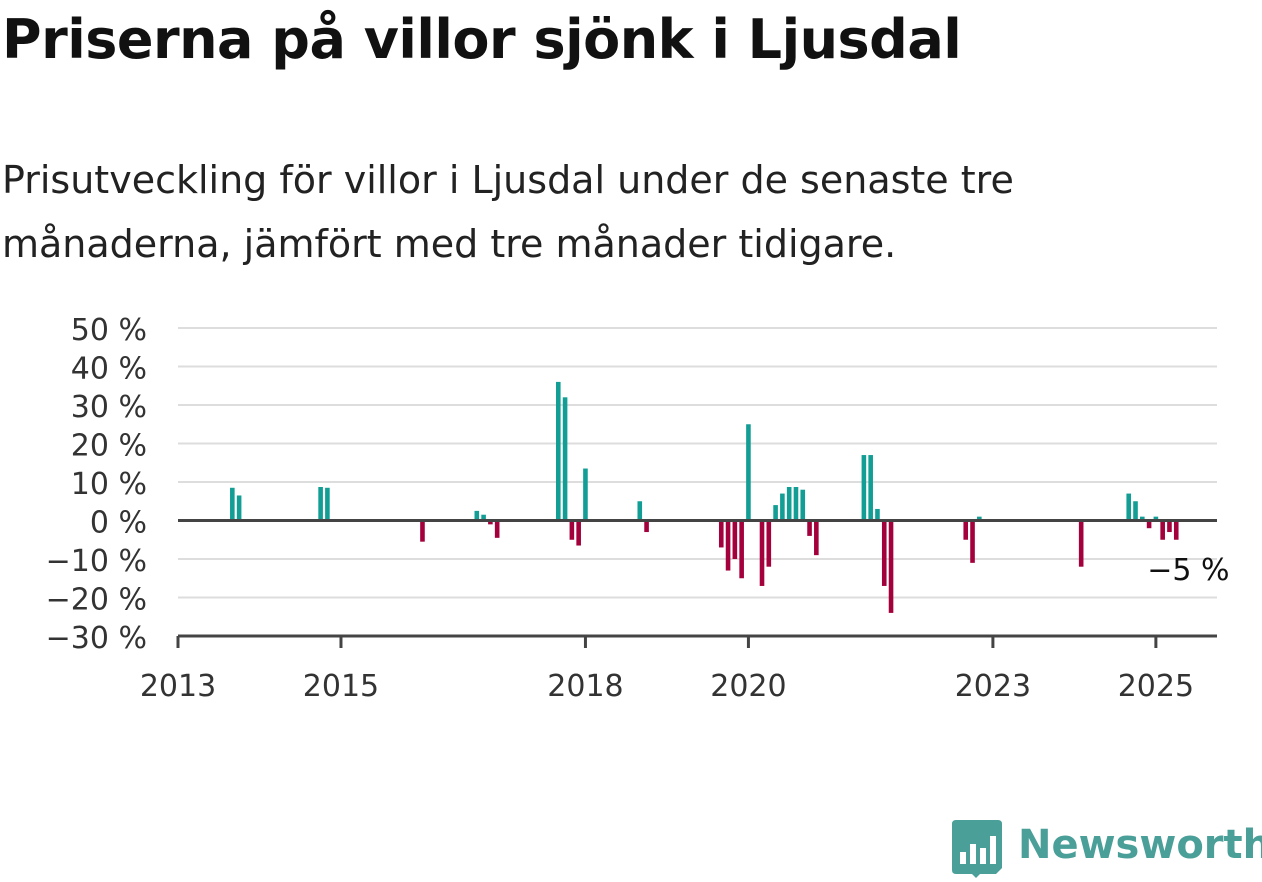 This screenshot has height=882, width=1262. I want to click on x-tick-label: 2015, so click(341, 686).